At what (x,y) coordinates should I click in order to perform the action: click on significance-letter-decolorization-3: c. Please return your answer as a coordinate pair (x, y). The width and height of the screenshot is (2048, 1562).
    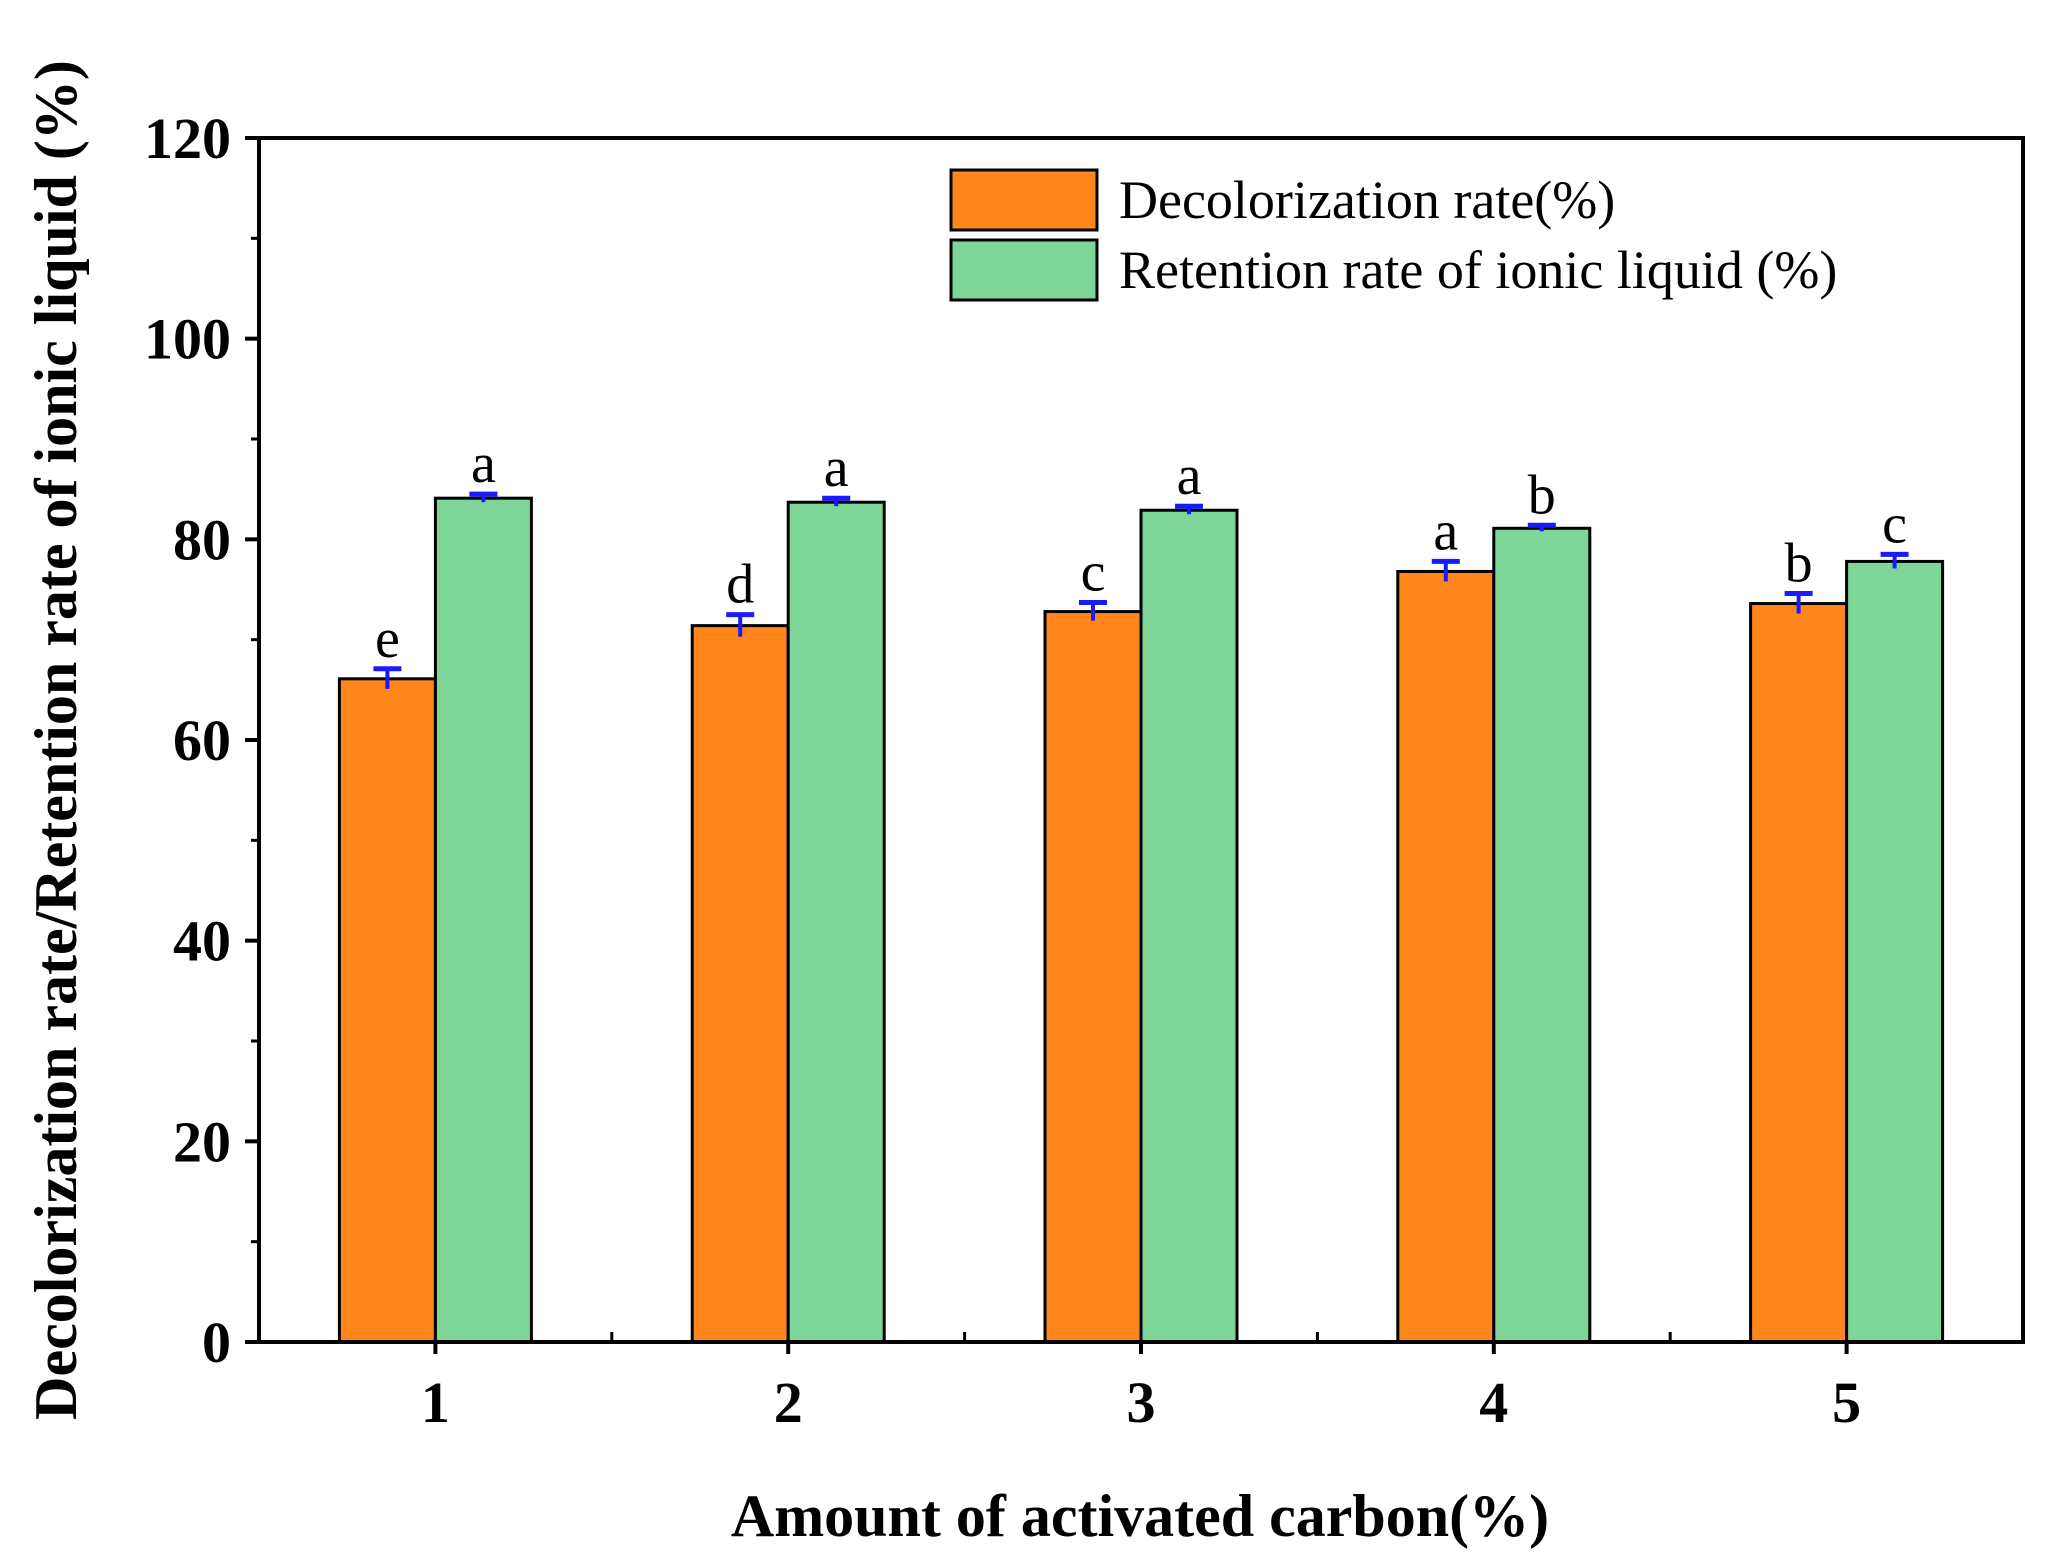
    Looking at the image, I should click on (1093, 573).